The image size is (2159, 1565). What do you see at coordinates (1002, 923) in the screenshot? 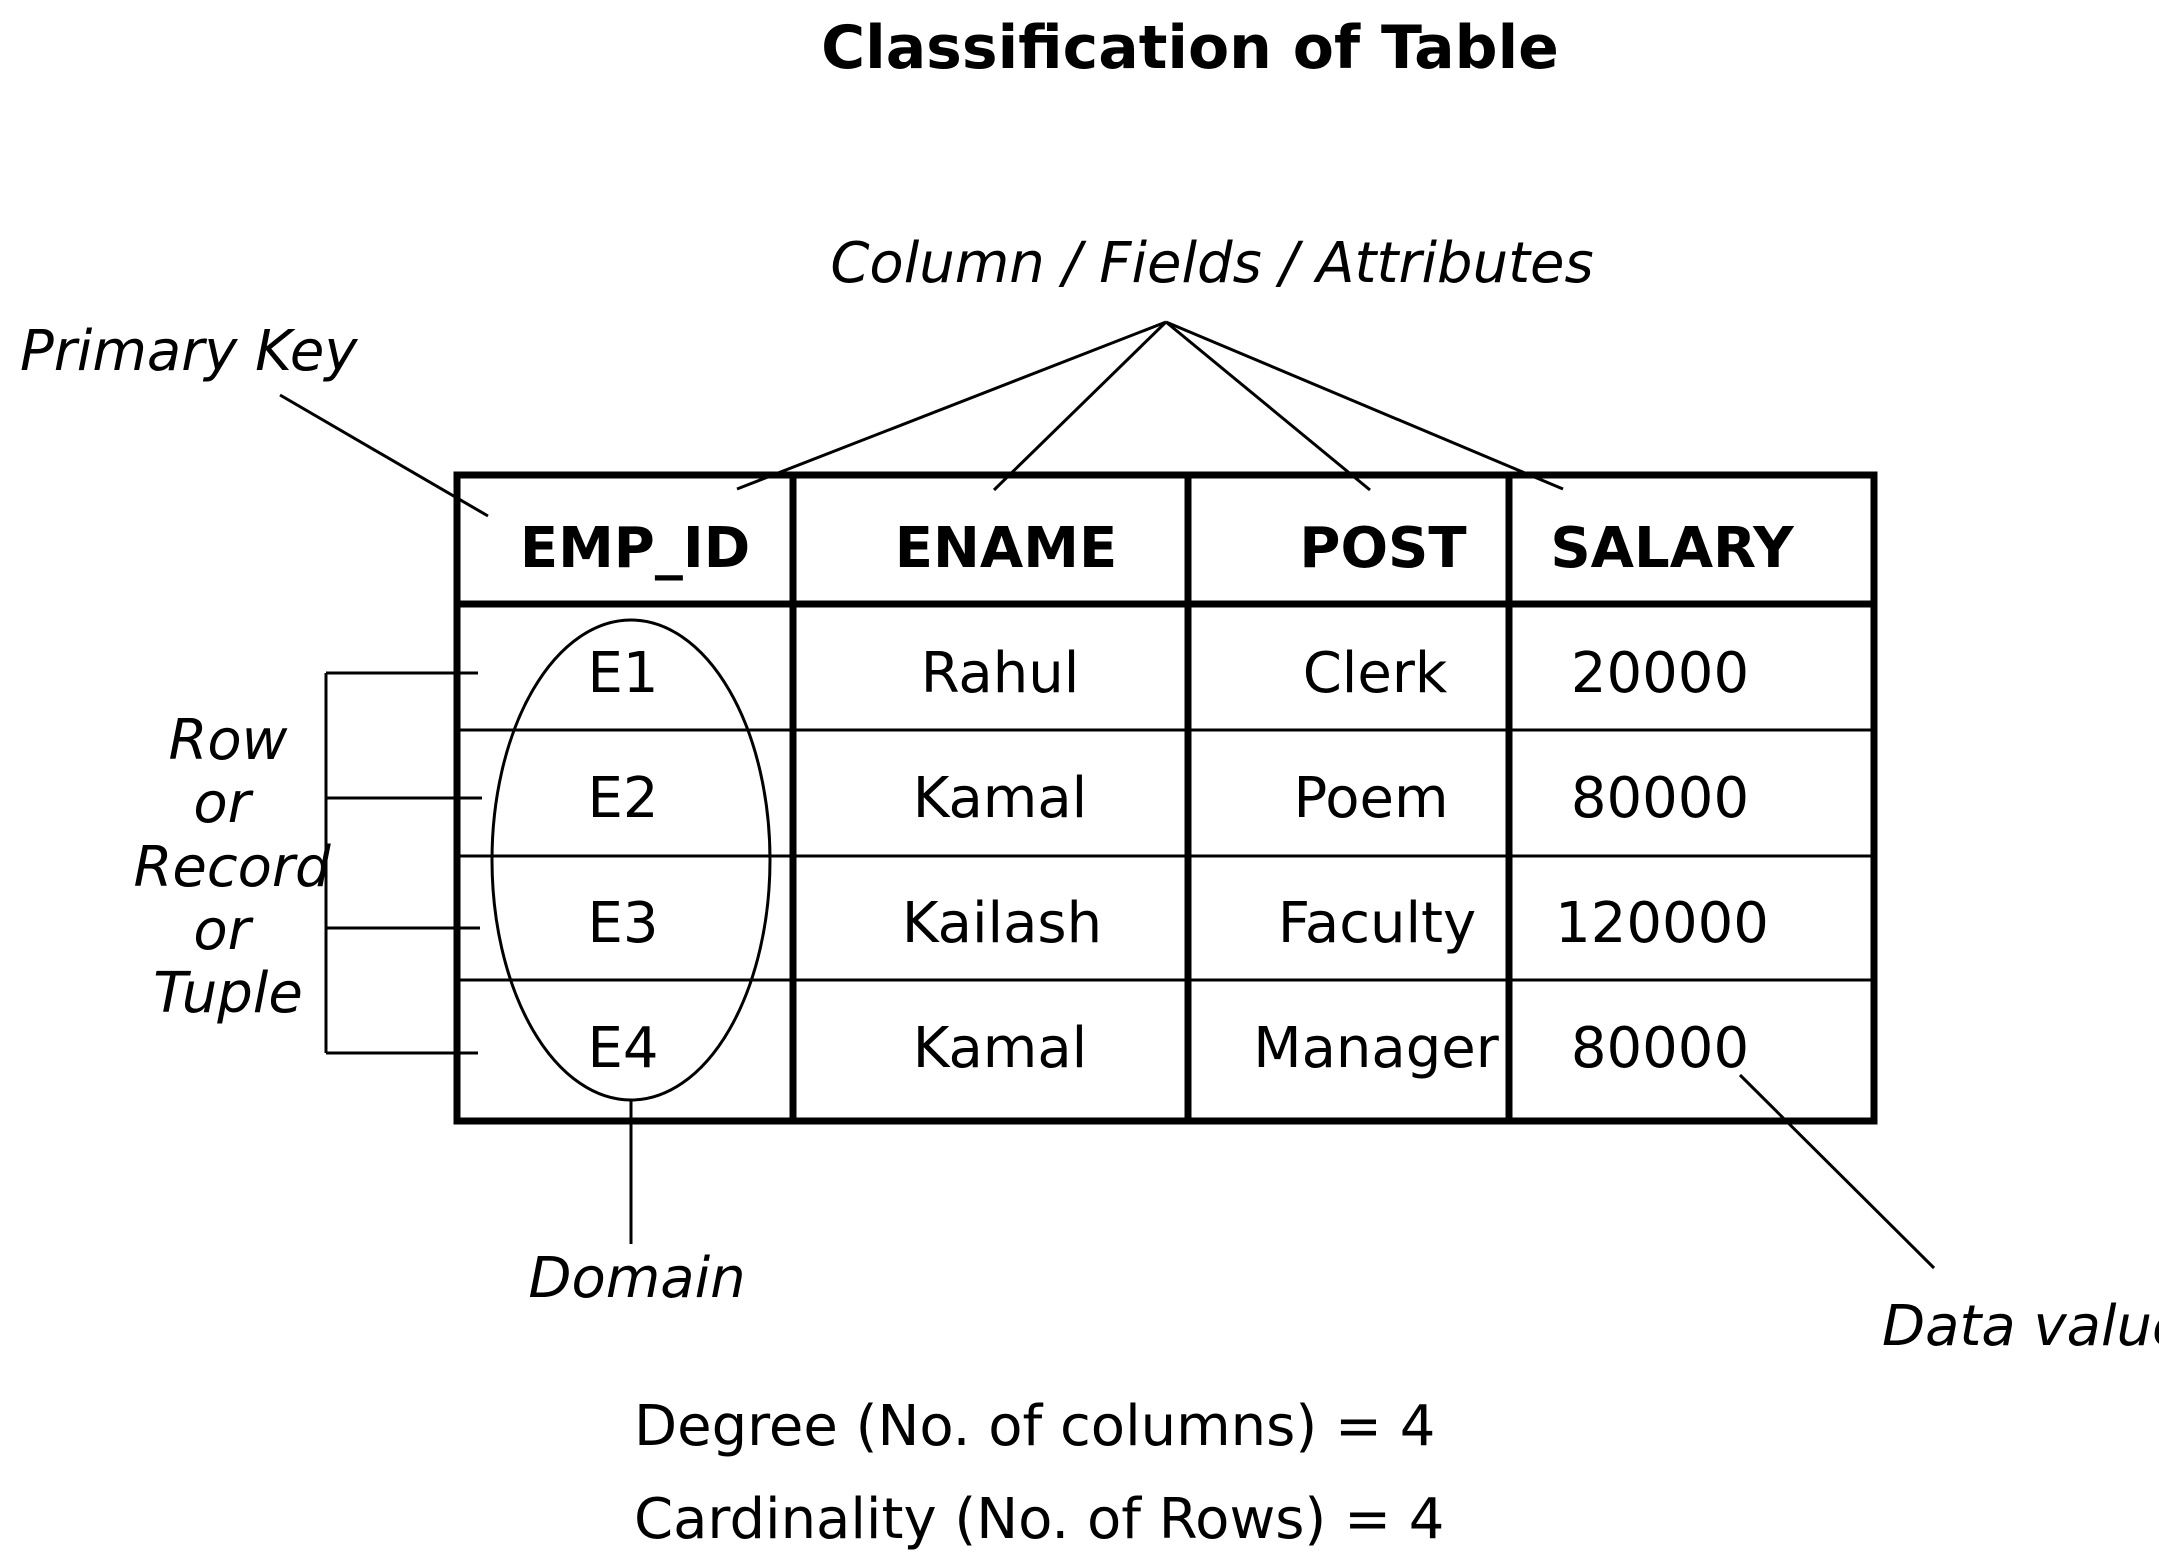
I see `table-cell: Kailash` at bounding box center [1002, 923].